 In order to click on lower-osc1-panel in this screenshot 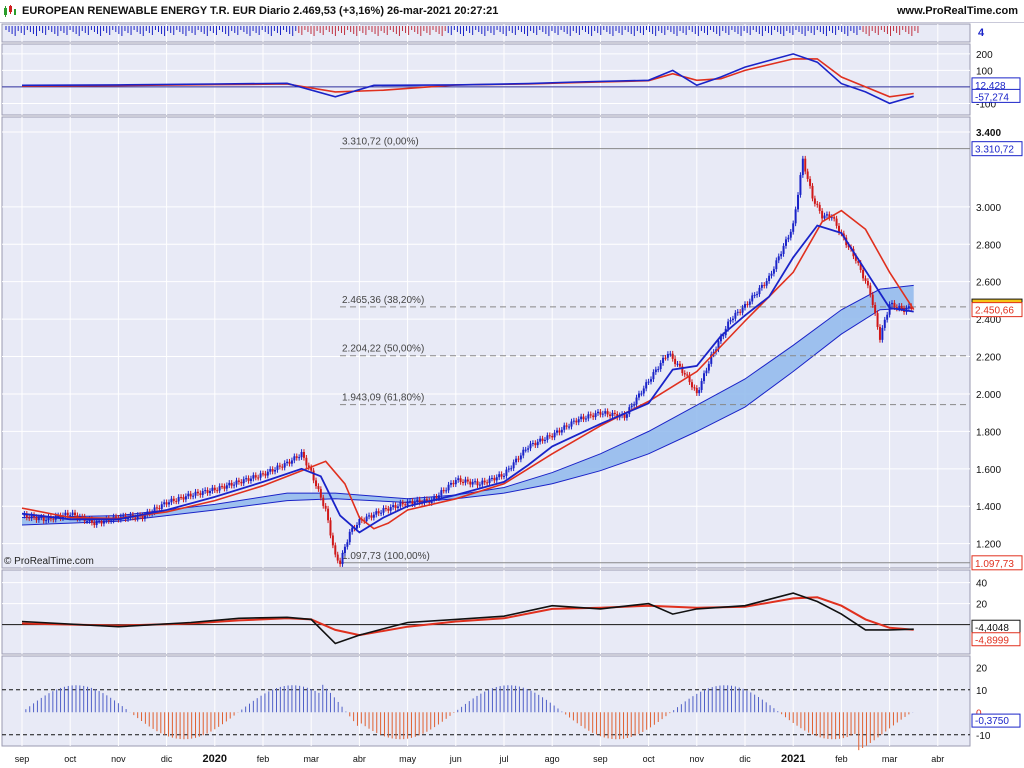, I will do `click(486, 612)`.